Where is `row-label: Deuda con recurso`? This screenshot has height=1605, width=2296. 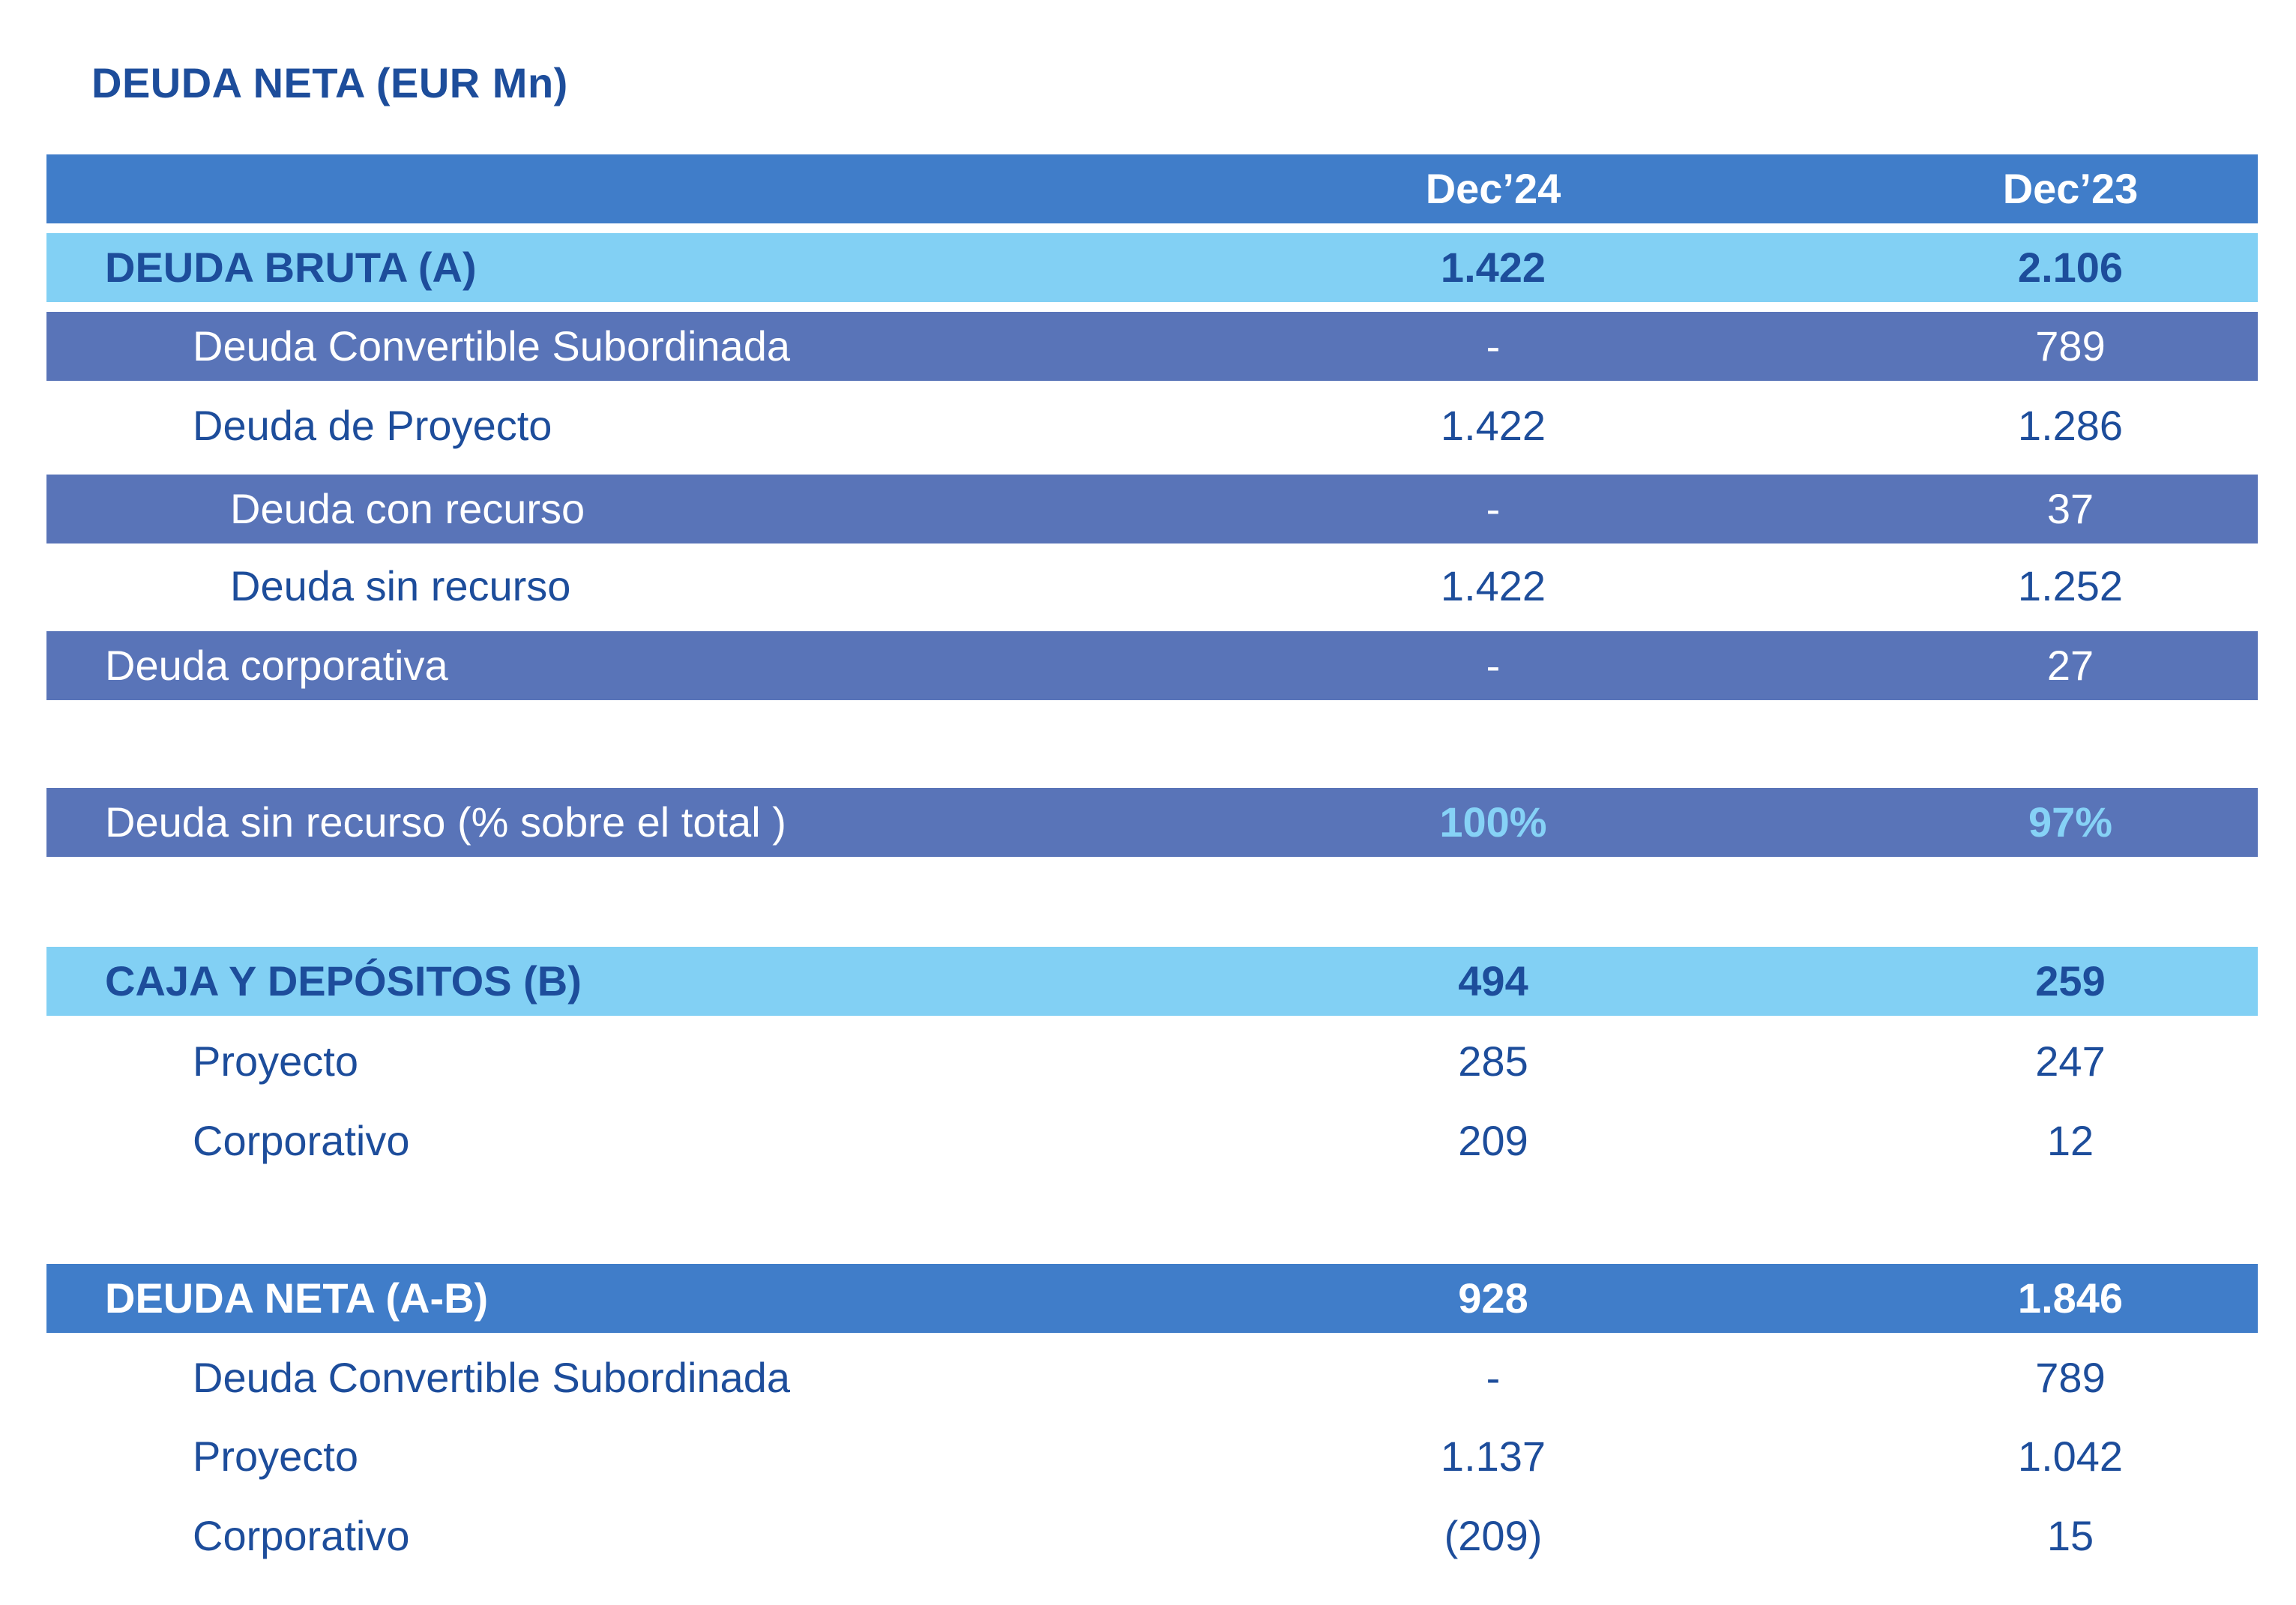
row-label: Deuda con recurso is located at coordinates (408, 508).